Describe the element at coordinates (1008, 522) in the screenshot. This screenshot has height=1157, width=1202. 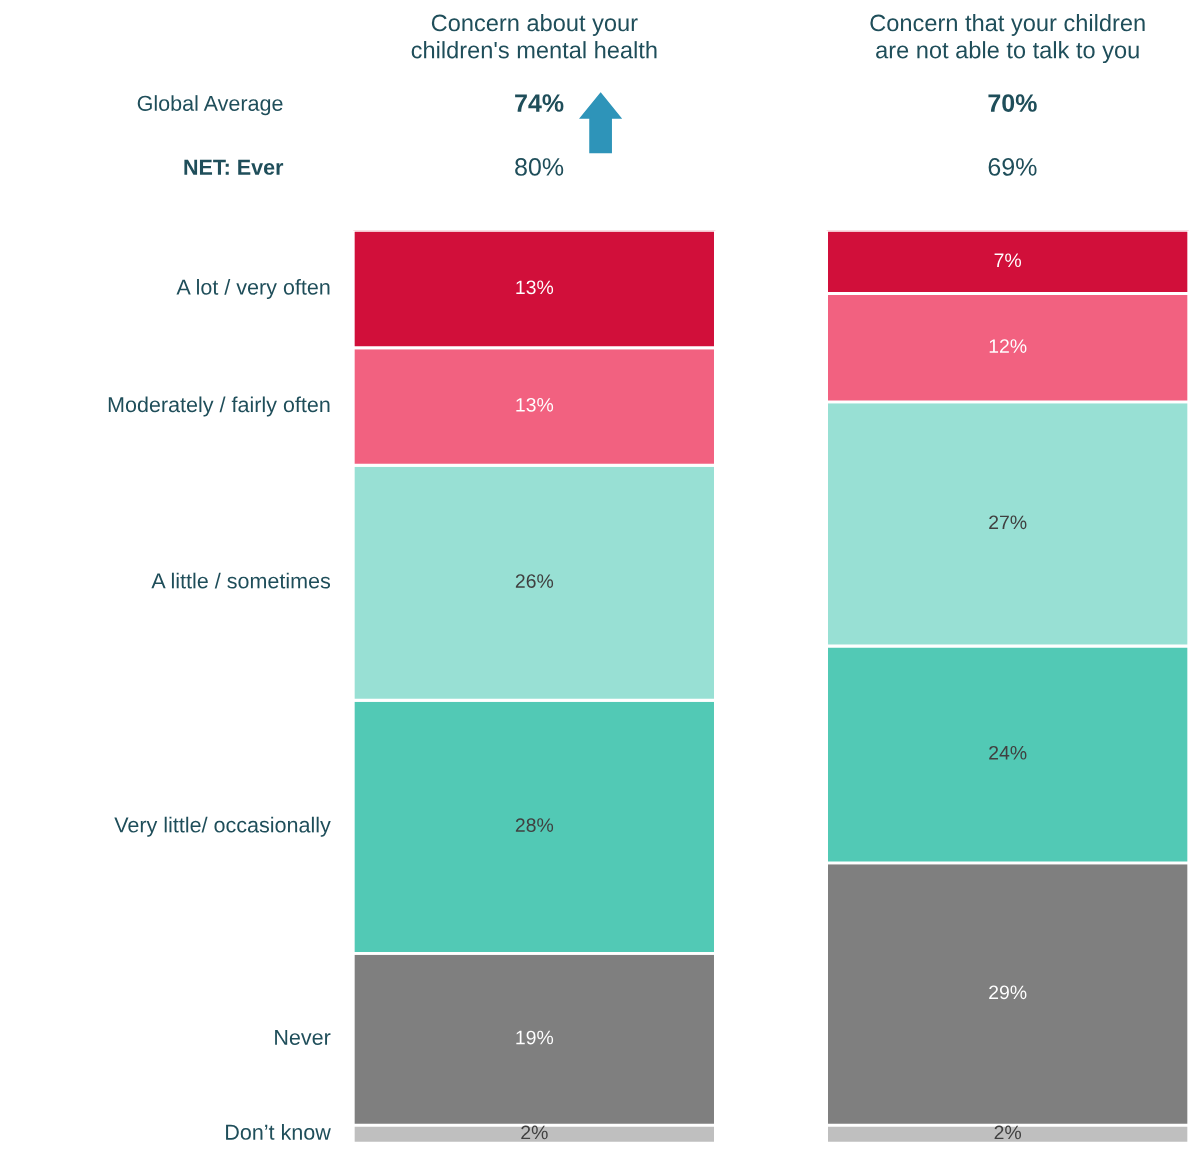
I see `data-label: 27%` at that location.